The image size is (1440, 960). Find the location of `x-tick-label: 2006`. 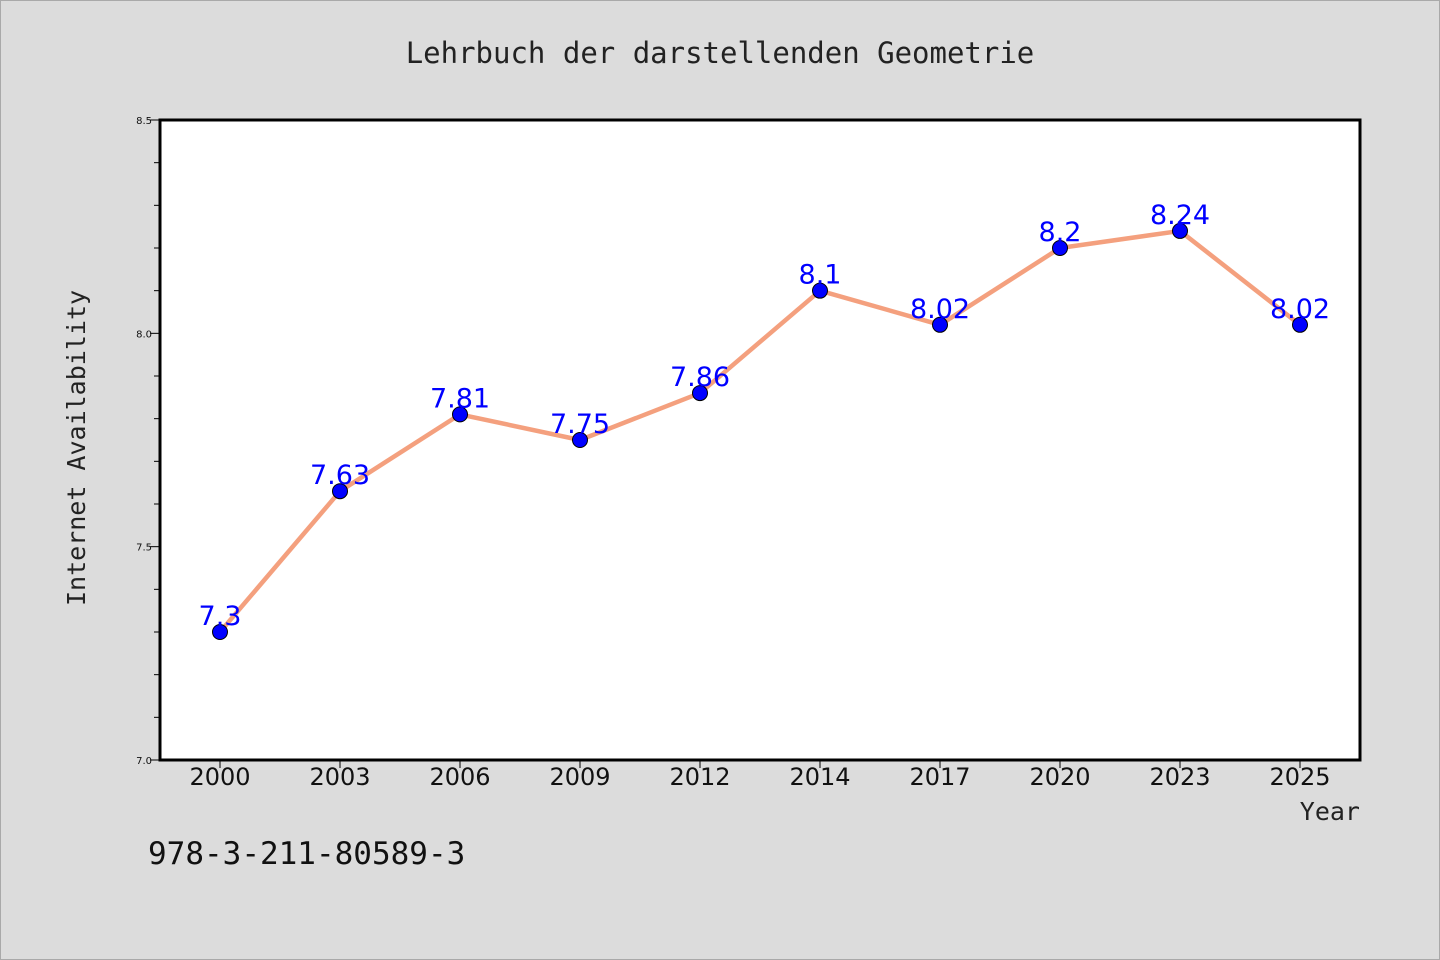

x-tick-label: 2006 is located at coordinates (459, 777).